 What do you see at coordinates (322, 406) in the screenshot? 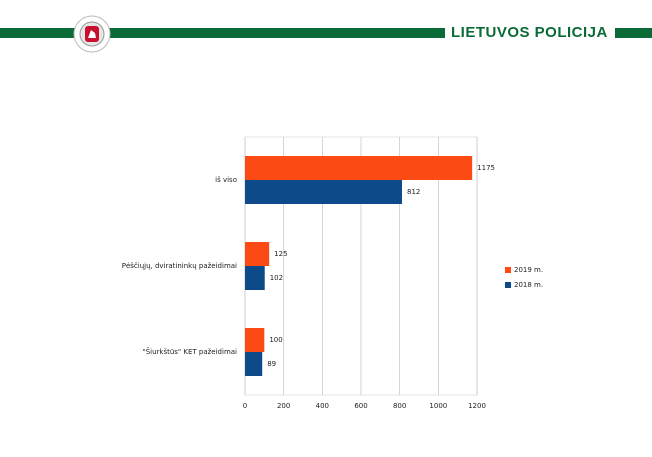
I see `x-tick-label: 400` at bounding box center [322, 406].